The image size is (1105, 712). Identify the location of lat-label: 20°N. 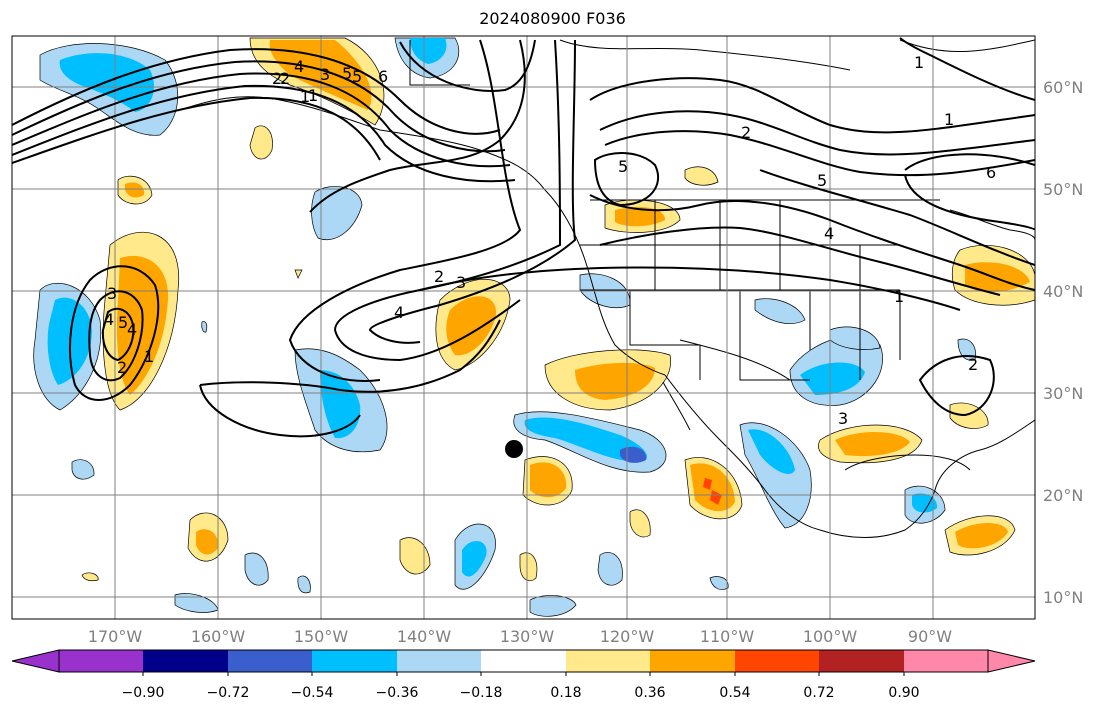
(1063, 495).